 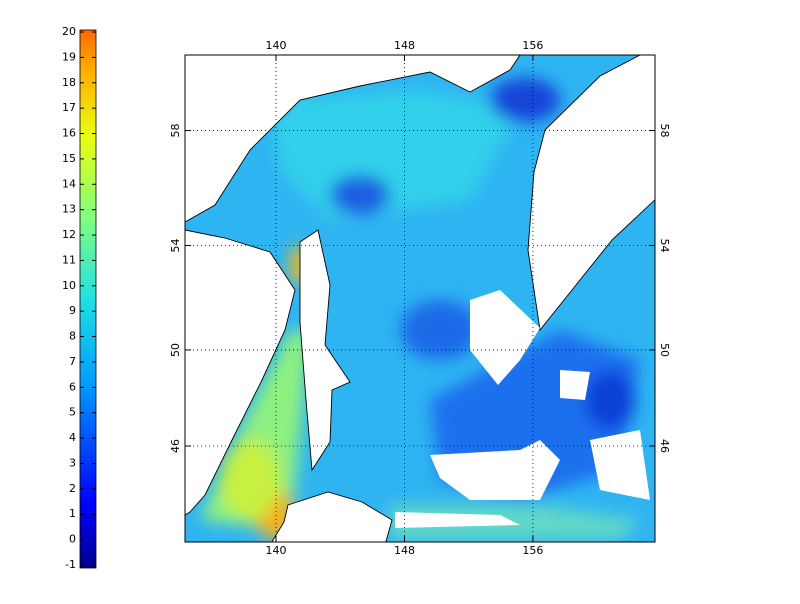 I want to click on colorbar-label: 10, so click(x=69, y=285).